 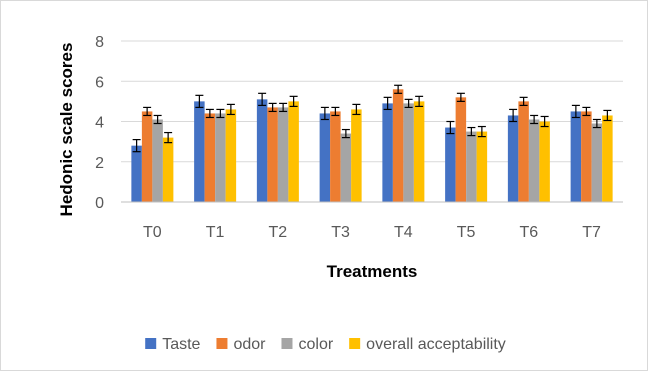 What do you see at coordinates (99, 203) in the screenshot?
I see `y-tick-label: 0` at bounding box center [99, 203].